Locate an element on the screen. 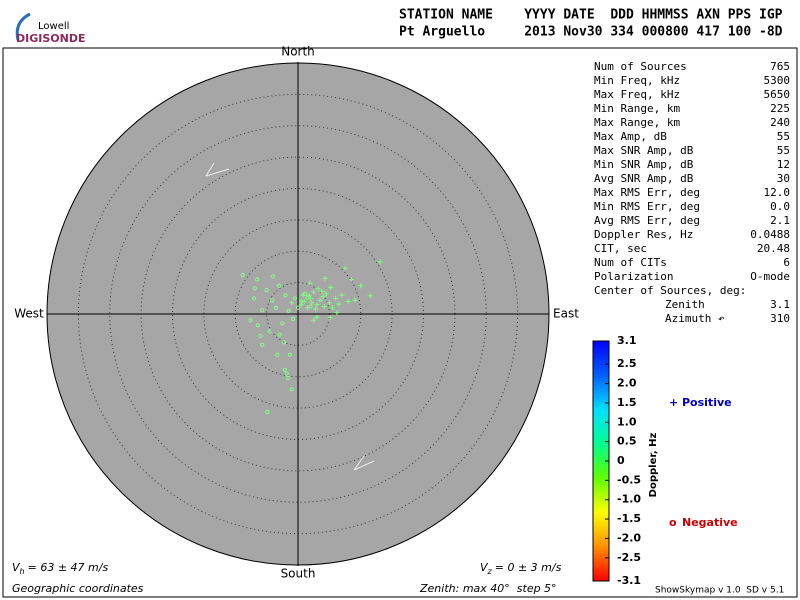 The height and width of the screenshot is (600, 800). colorbar-tick-label: 3.1 is located at coordinates (627, 340).